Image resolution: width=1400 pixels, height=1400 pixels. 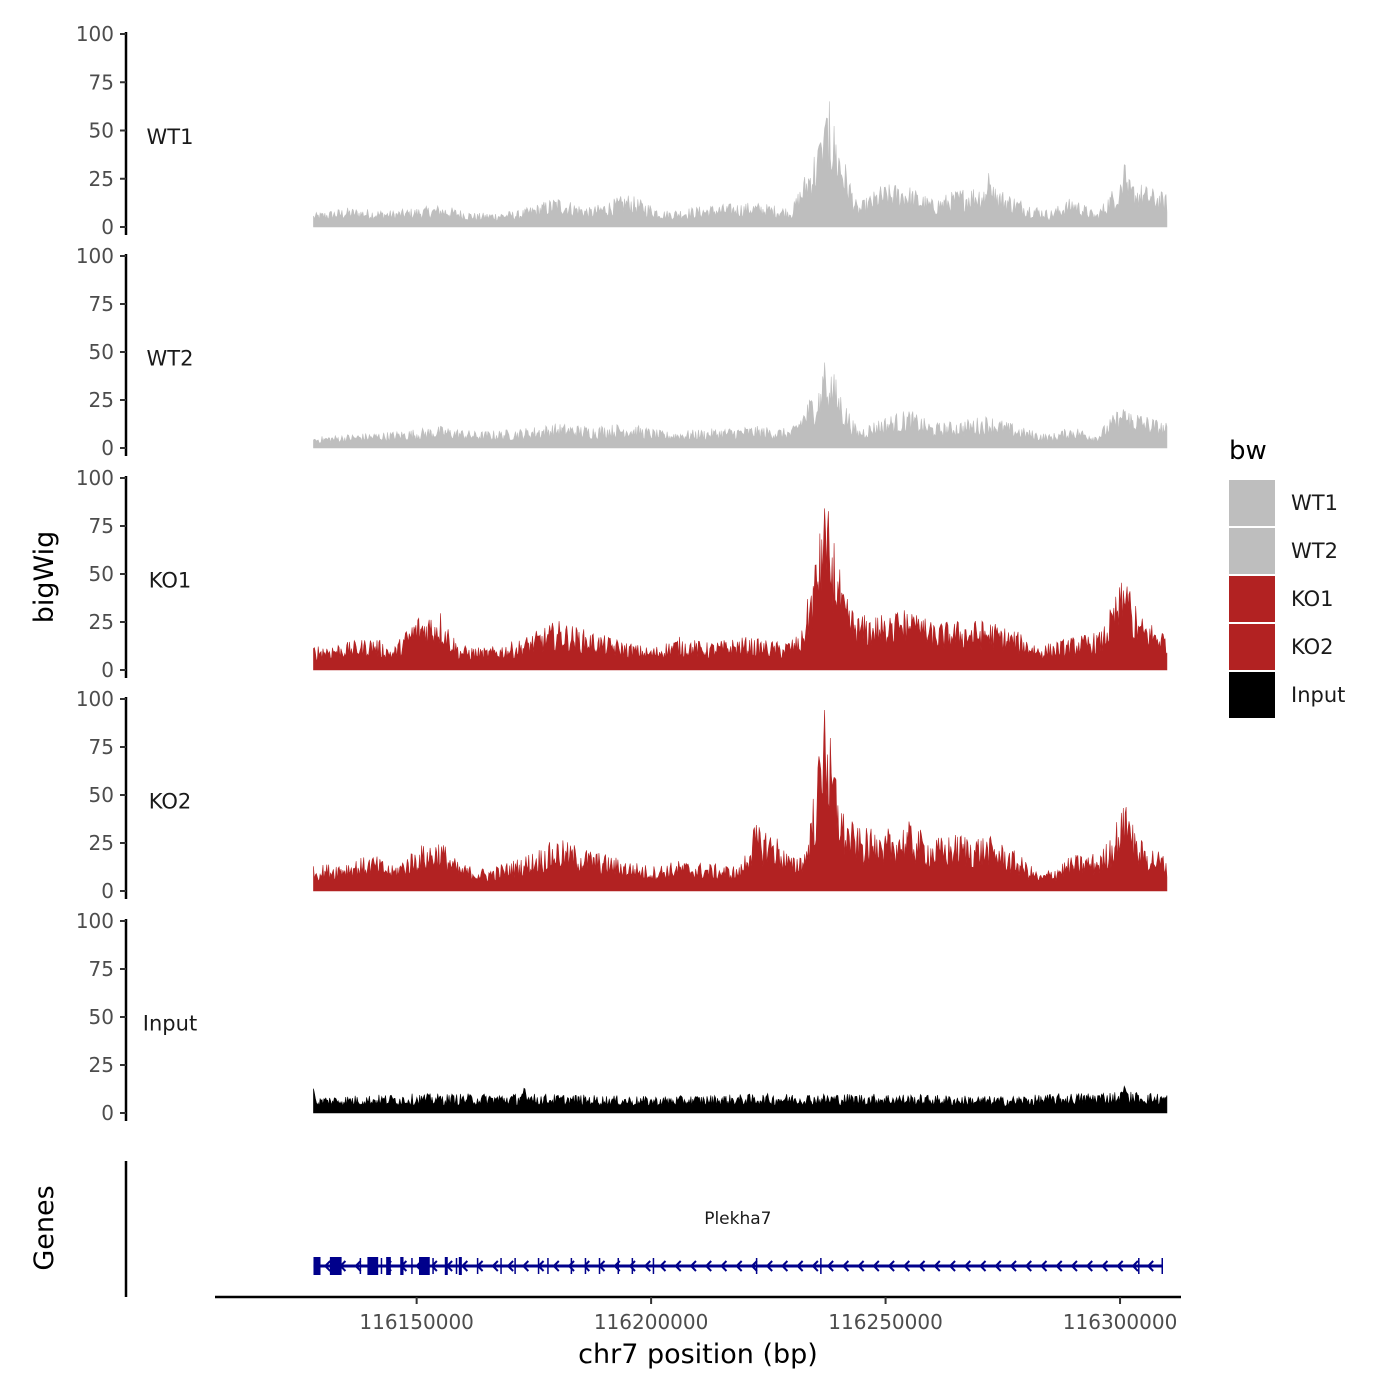 What do you see at coordinates (740, 1099) in the screenshot?
I see `signal-area-input` at bounding box center [740, 1099].